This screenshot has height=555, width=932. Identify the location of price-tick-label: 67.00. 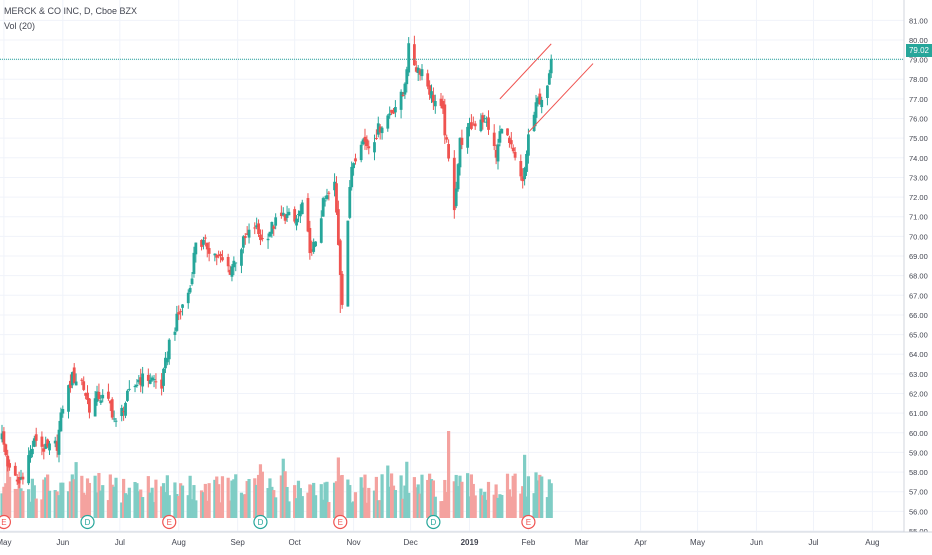
(918, 295).